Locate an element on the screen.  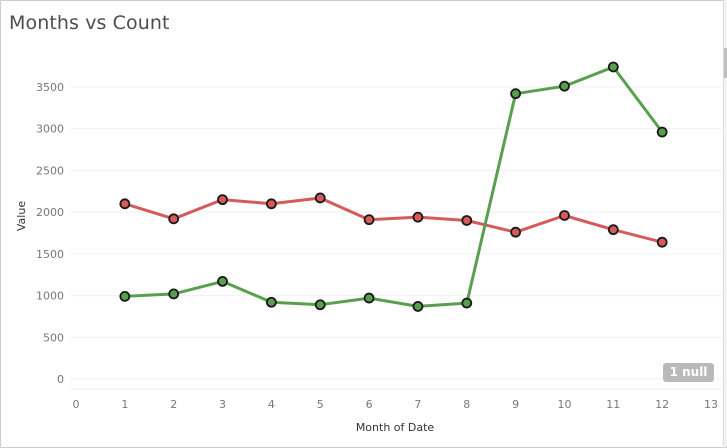
y-tick-label: 2000 is located at coordinates (50, 212).